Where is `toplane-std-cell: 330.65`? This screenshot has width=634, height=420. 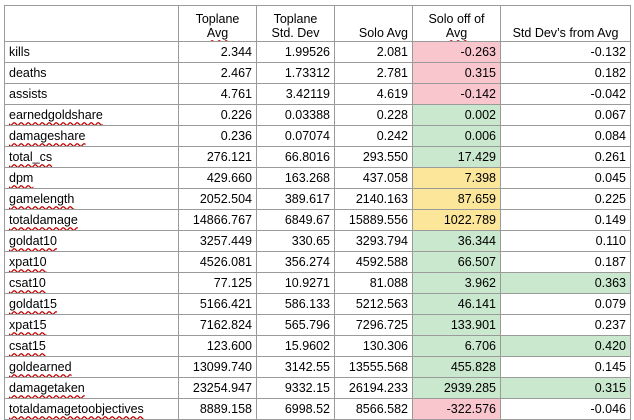 toplane-std-cell: 330.65 is located at coordinates (295, 241).